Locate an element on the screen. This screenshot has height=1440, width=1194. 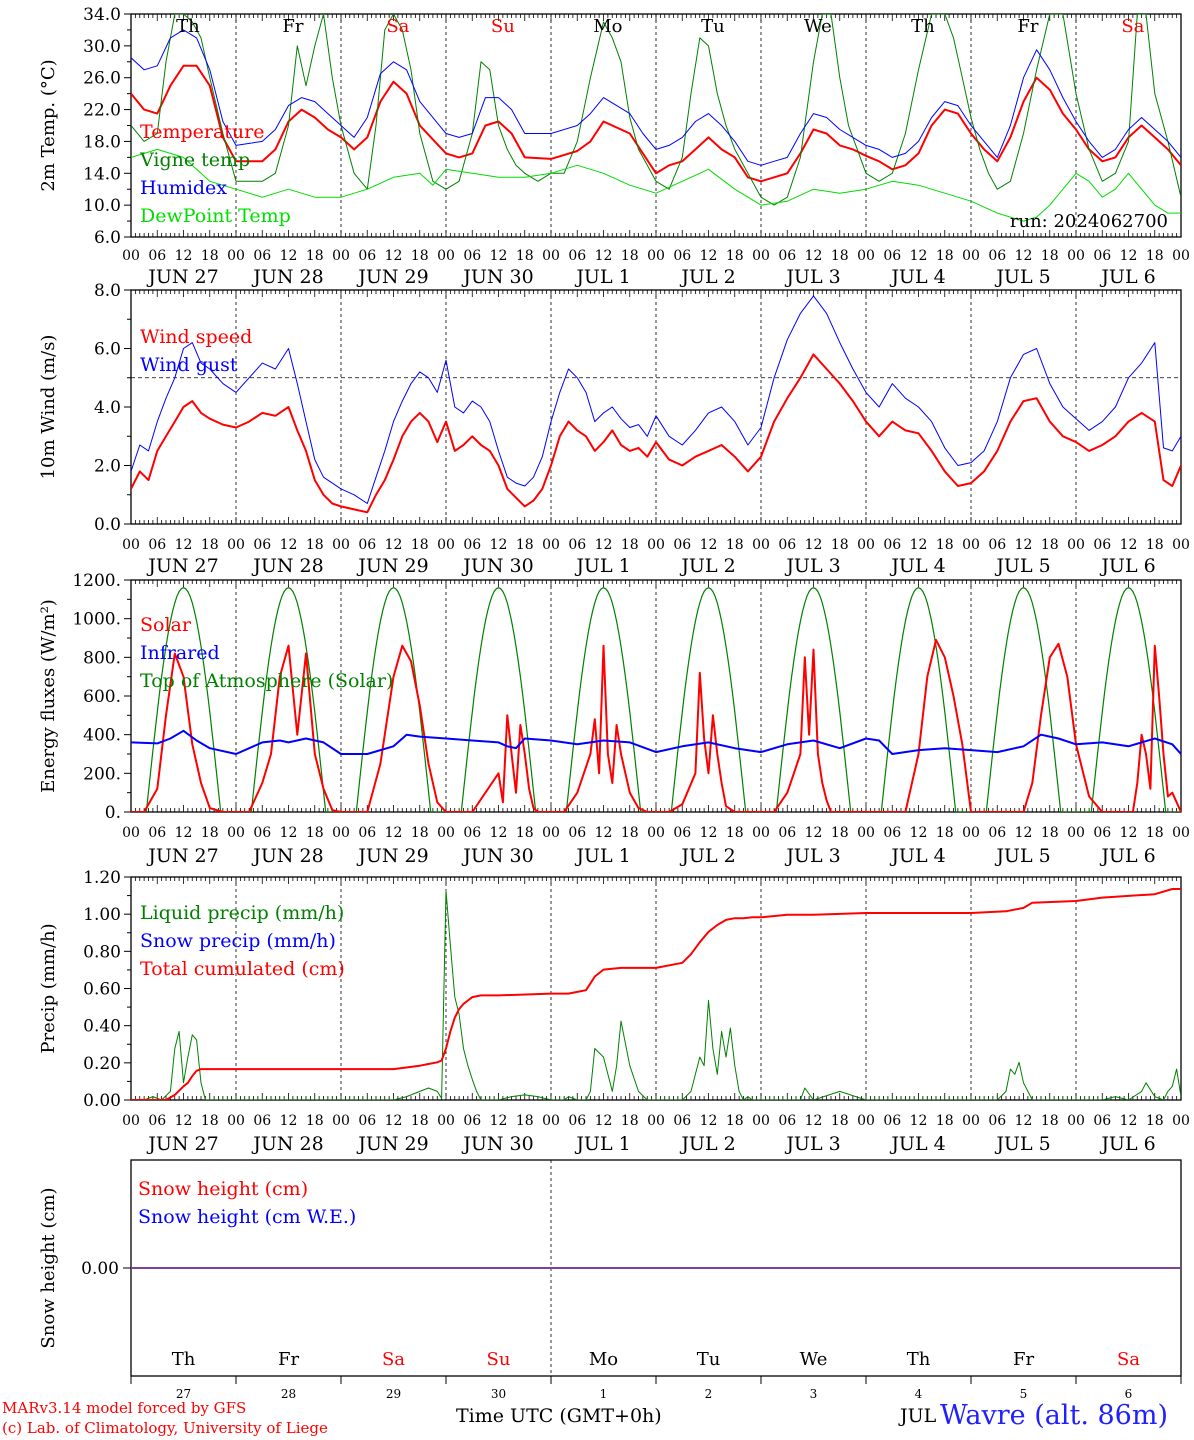
y-tick-label: 2.0 is located at coordinates (107, 467).